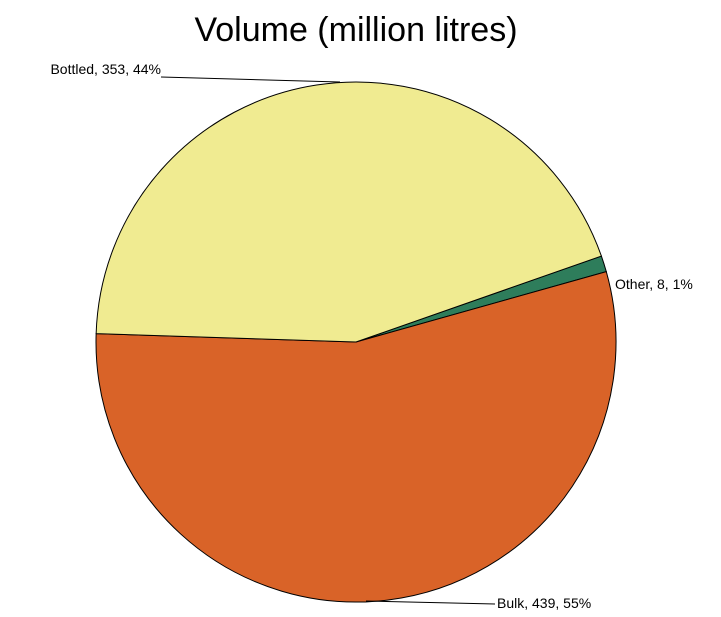 The height and width of the screenshot is (617, 721). What do you see at coordinates (105, 69) in the screenshot?
I see `data-label-bottled: Bottled, 353, 44%` at bounding box center [105, 69].